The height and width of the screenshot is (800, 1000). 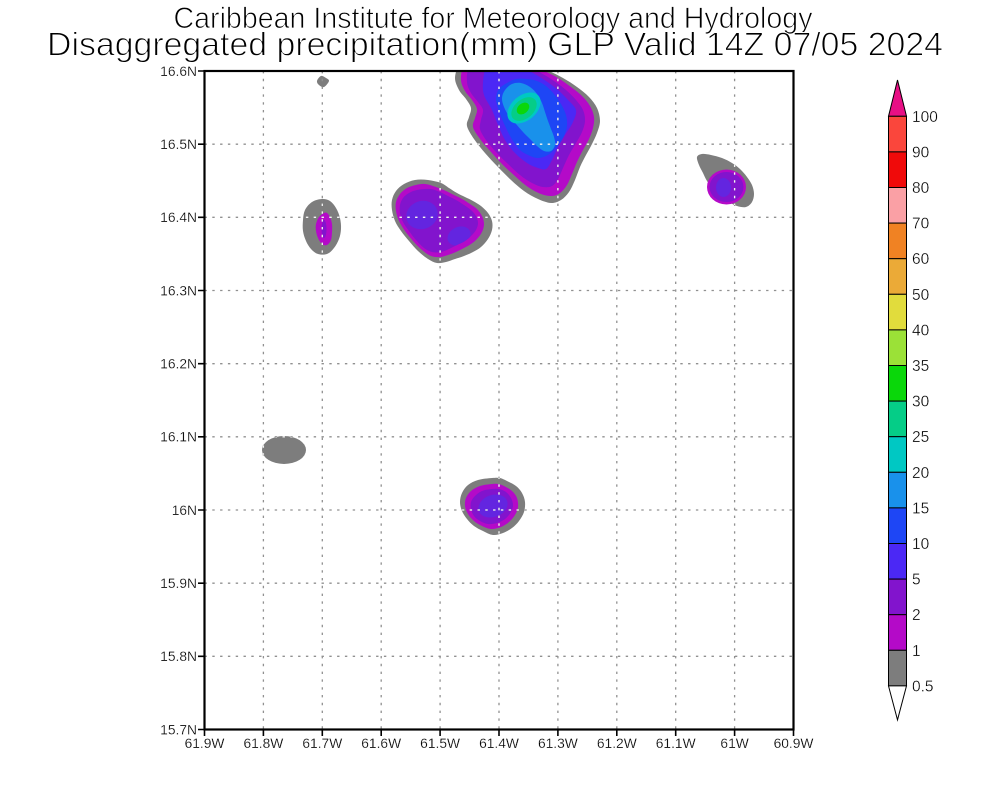 I want to click on svg-text: 0.5, so click(x=923, y=686).